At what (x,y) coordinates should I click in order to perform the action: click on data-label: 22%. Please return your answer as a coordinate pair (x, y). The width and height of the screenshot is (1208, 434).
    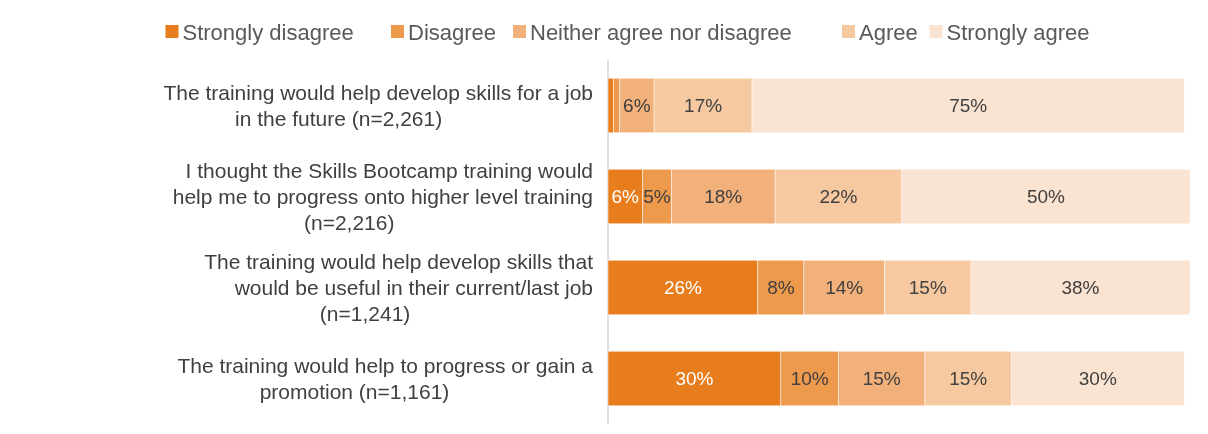
    Looking at the image, I should click on (838, 197).